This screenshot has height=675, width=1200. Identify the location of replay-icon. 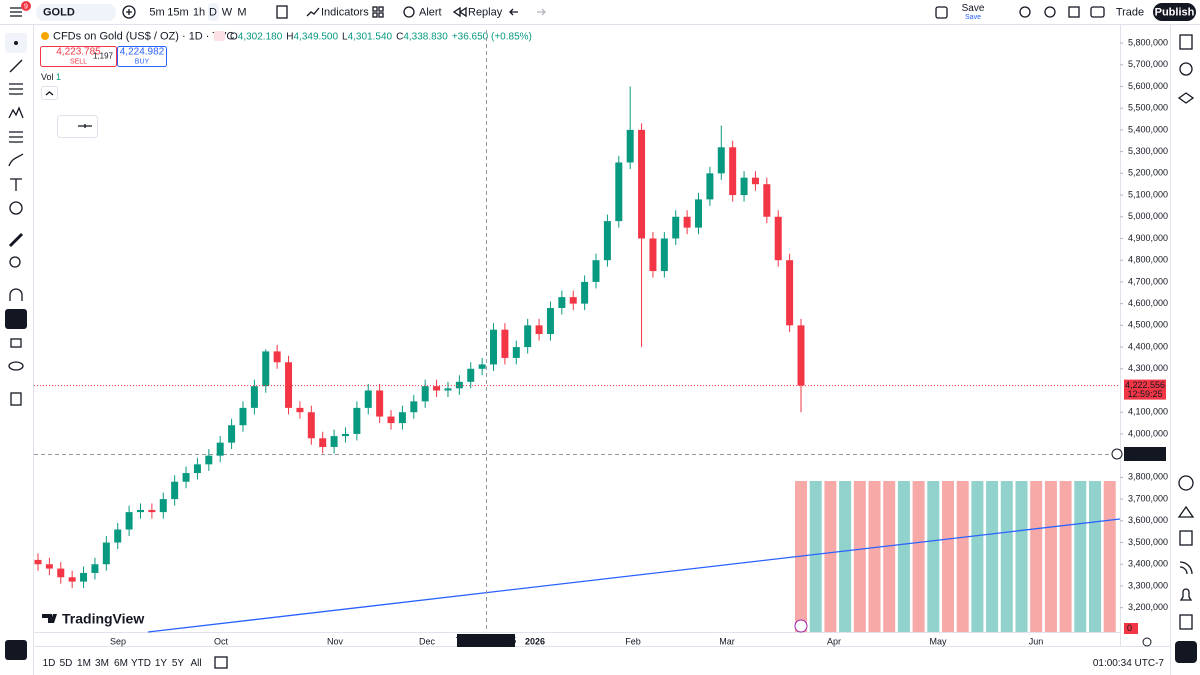
(459, 12).